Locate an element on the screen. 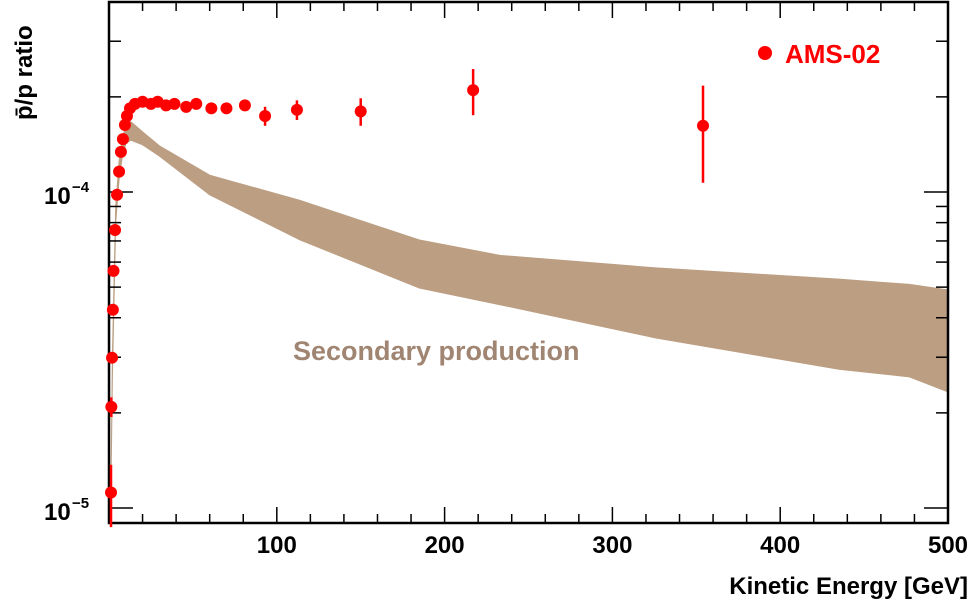  legend-marker is located at coordinates (765, 53).